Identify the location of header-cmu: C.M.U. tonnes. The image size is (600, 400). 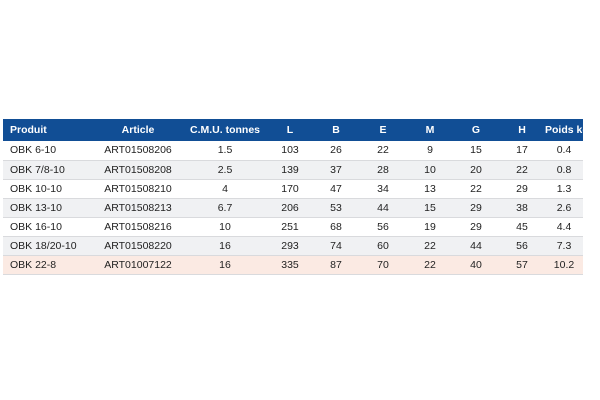
(225, 130).